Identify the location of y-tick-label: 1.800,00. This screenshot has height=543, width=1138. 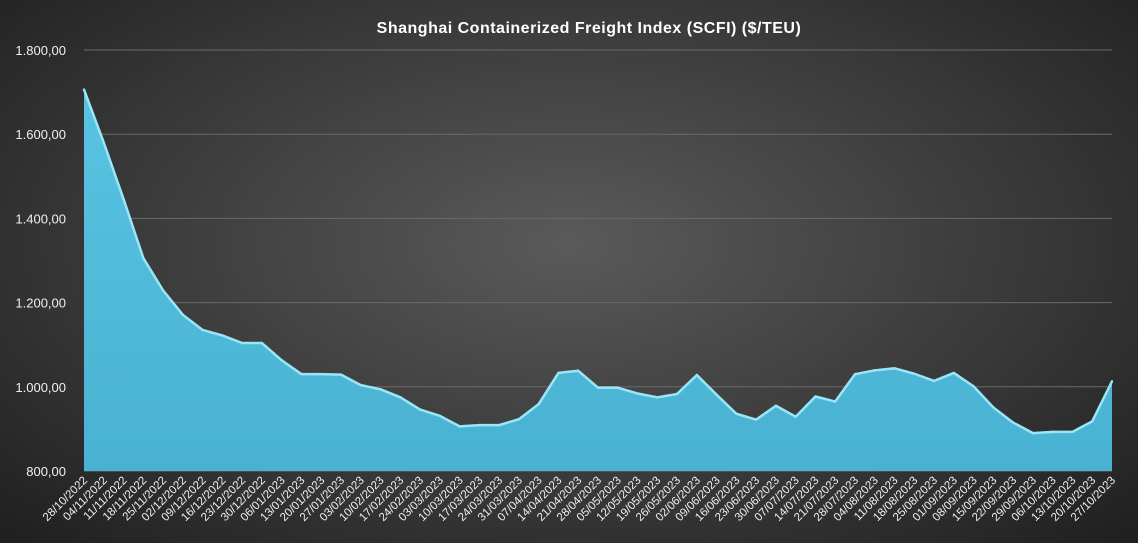
(40, 50).